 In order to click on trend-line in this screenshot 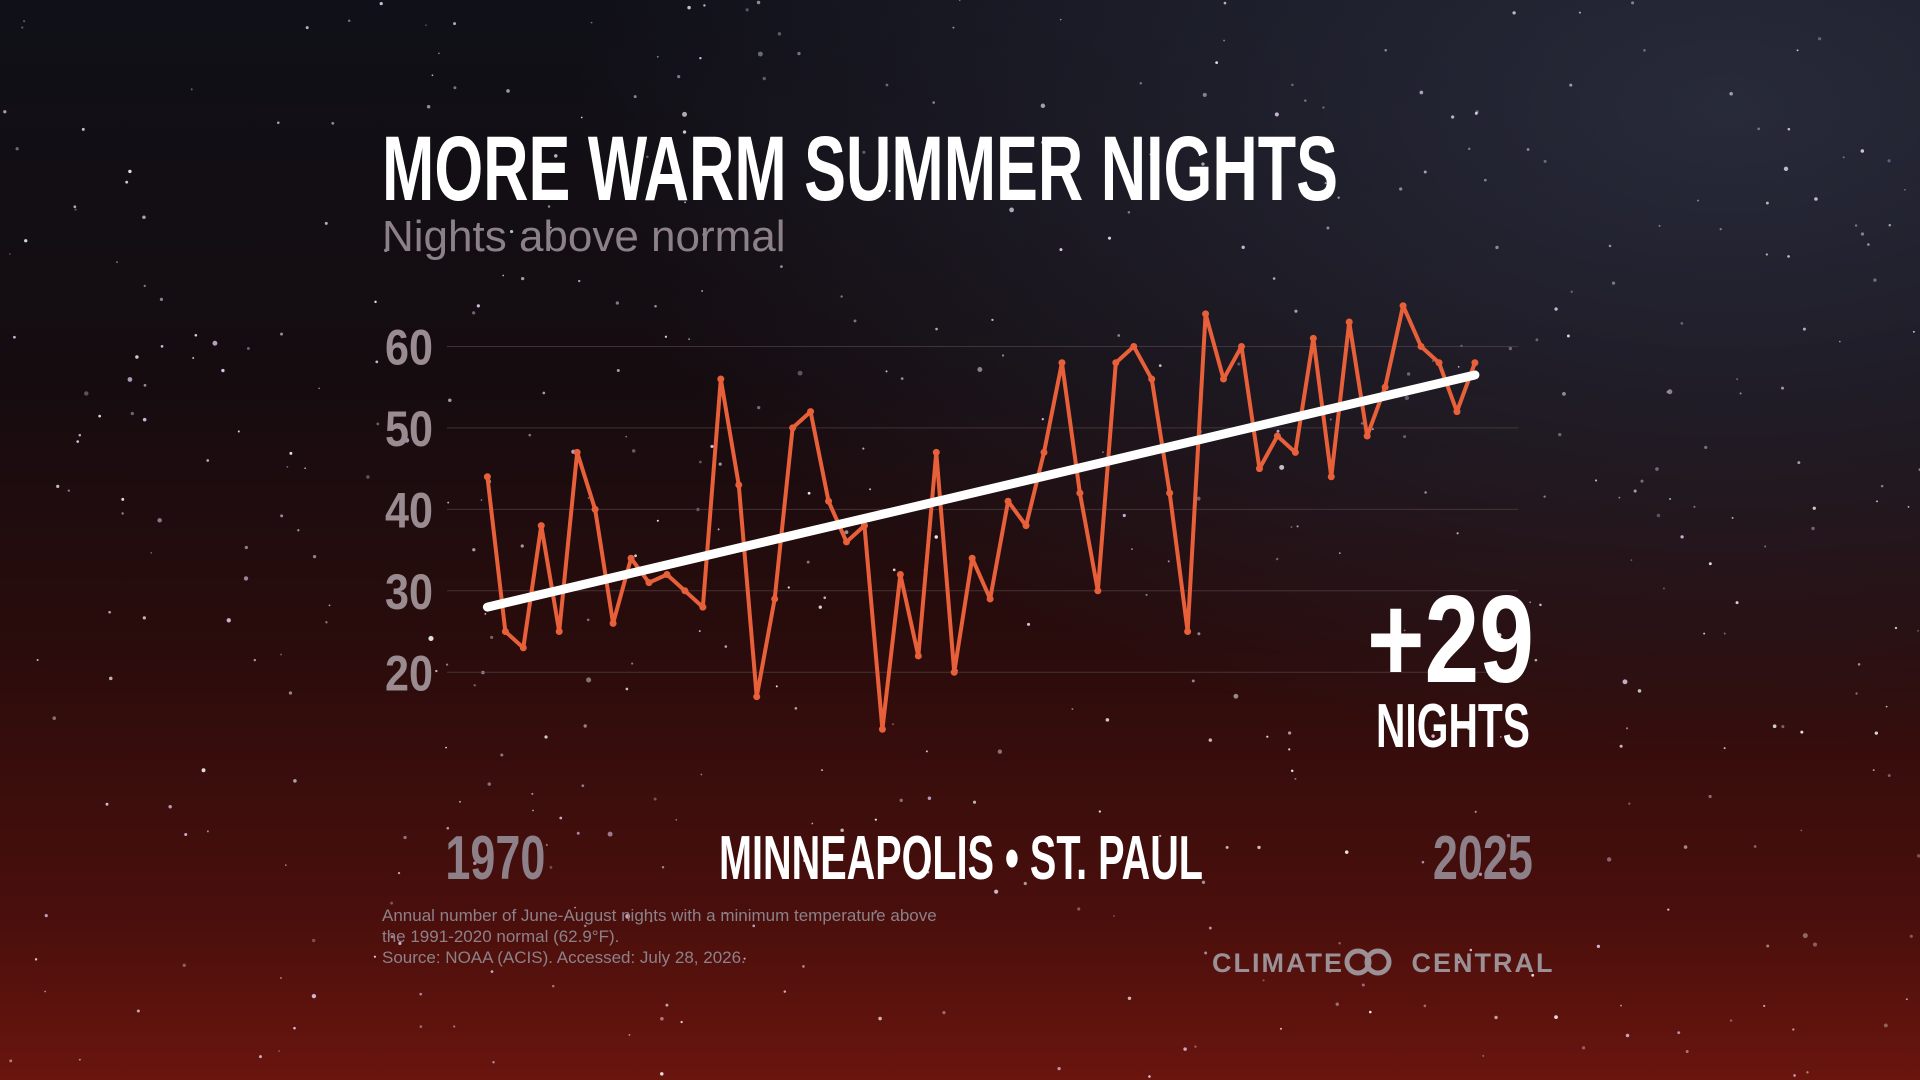, I will do `click(981, 491)`.